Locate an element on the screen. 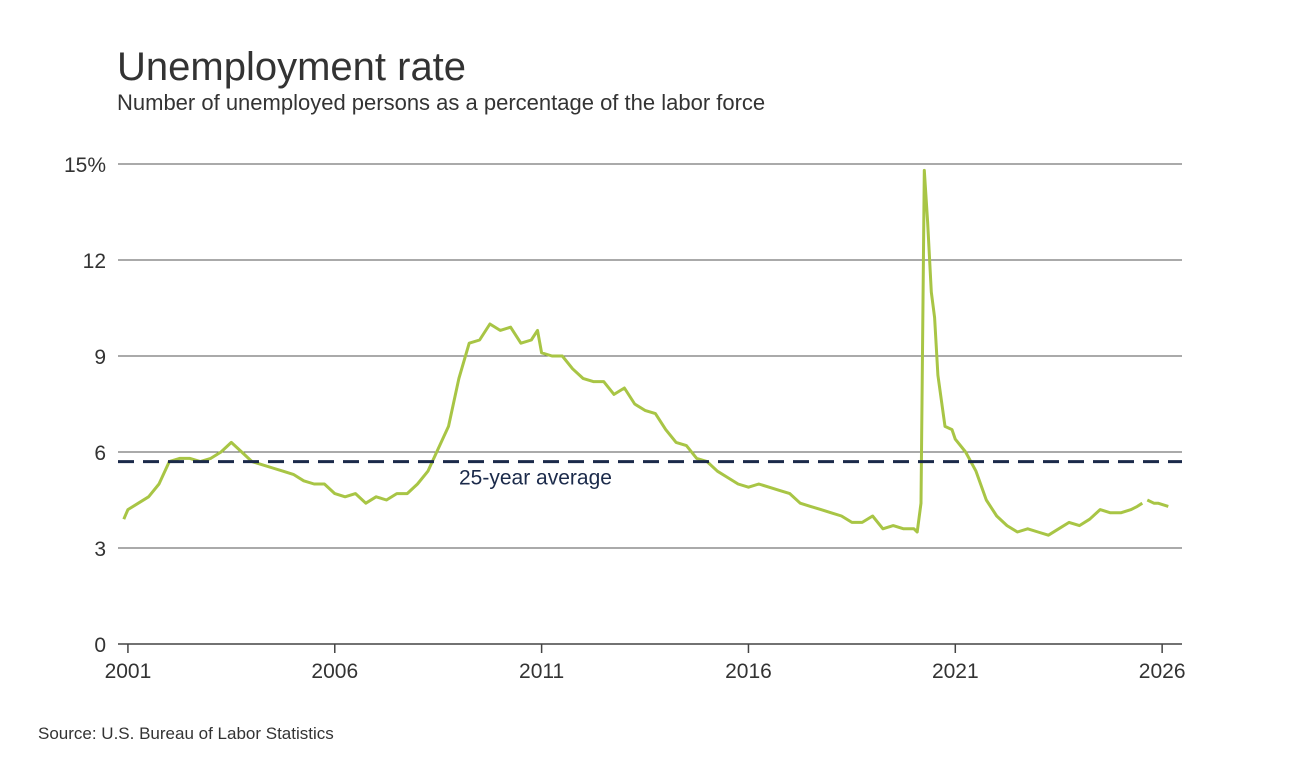 The height and width of the screenshot is (784, 1296). average-label: 25-year average is located at coordinates (535, 478).